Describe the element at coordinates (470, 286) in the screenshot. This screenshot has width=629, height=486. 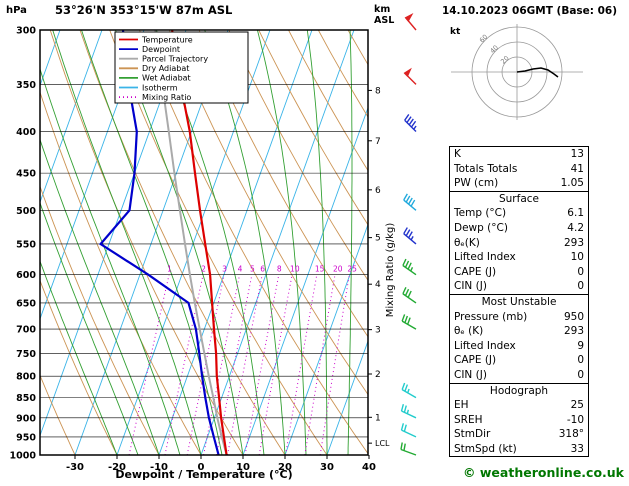
I see `index-label: CIN (J)` at that location.